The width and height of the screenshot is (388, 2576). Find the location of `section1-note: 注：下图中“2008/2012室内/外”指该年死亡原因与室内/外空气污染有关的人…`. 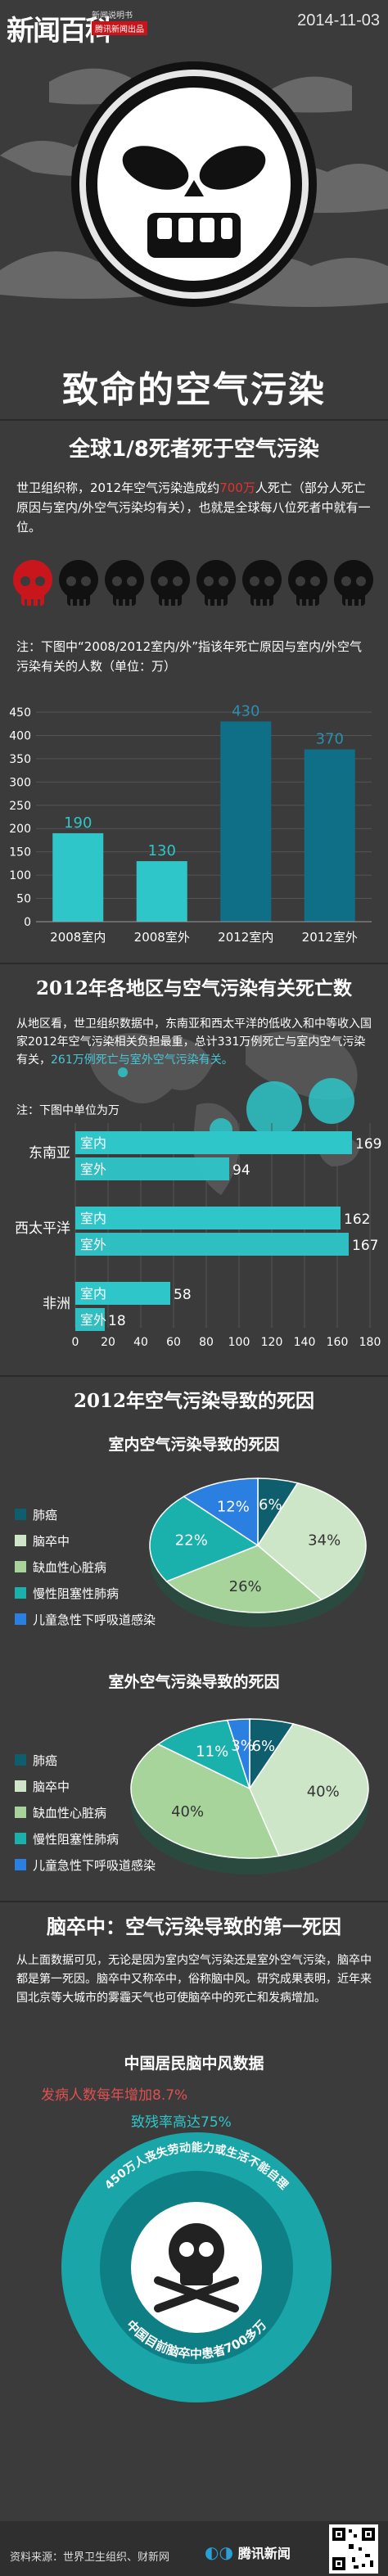

section1-note: 注：下图中“2008/2012室内/外”指该年死亡原因与室内/外空气污染有关的人… is located at coordinates (190, 656).